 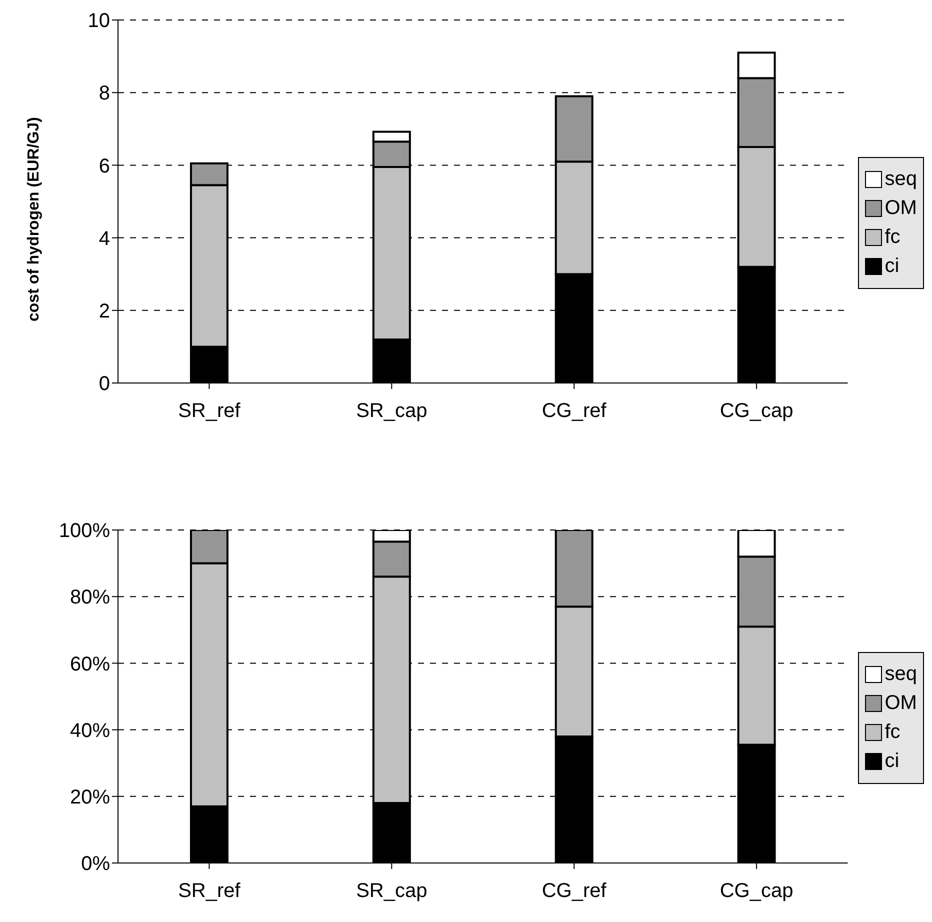 I want to click on y-tick-label: 4, so click(x=104, y=239).